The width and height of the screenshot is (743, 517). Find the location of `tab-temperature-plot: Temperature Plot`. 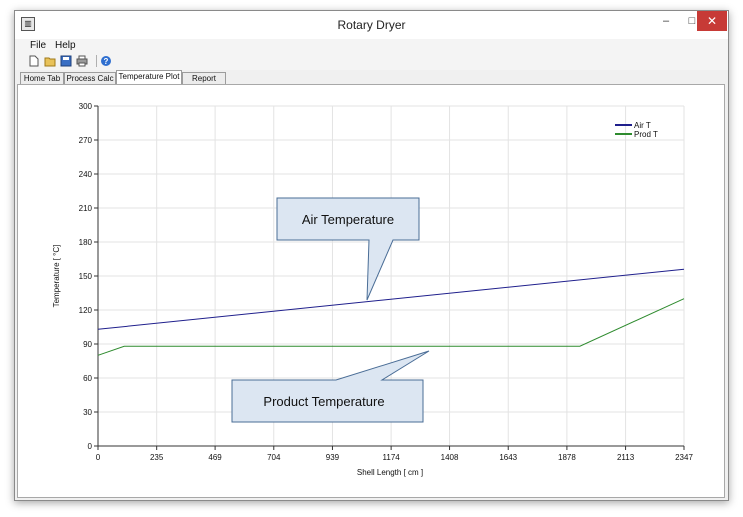

tab-temperature-plot: Temperature Plot is located at coordinates (149, 77).